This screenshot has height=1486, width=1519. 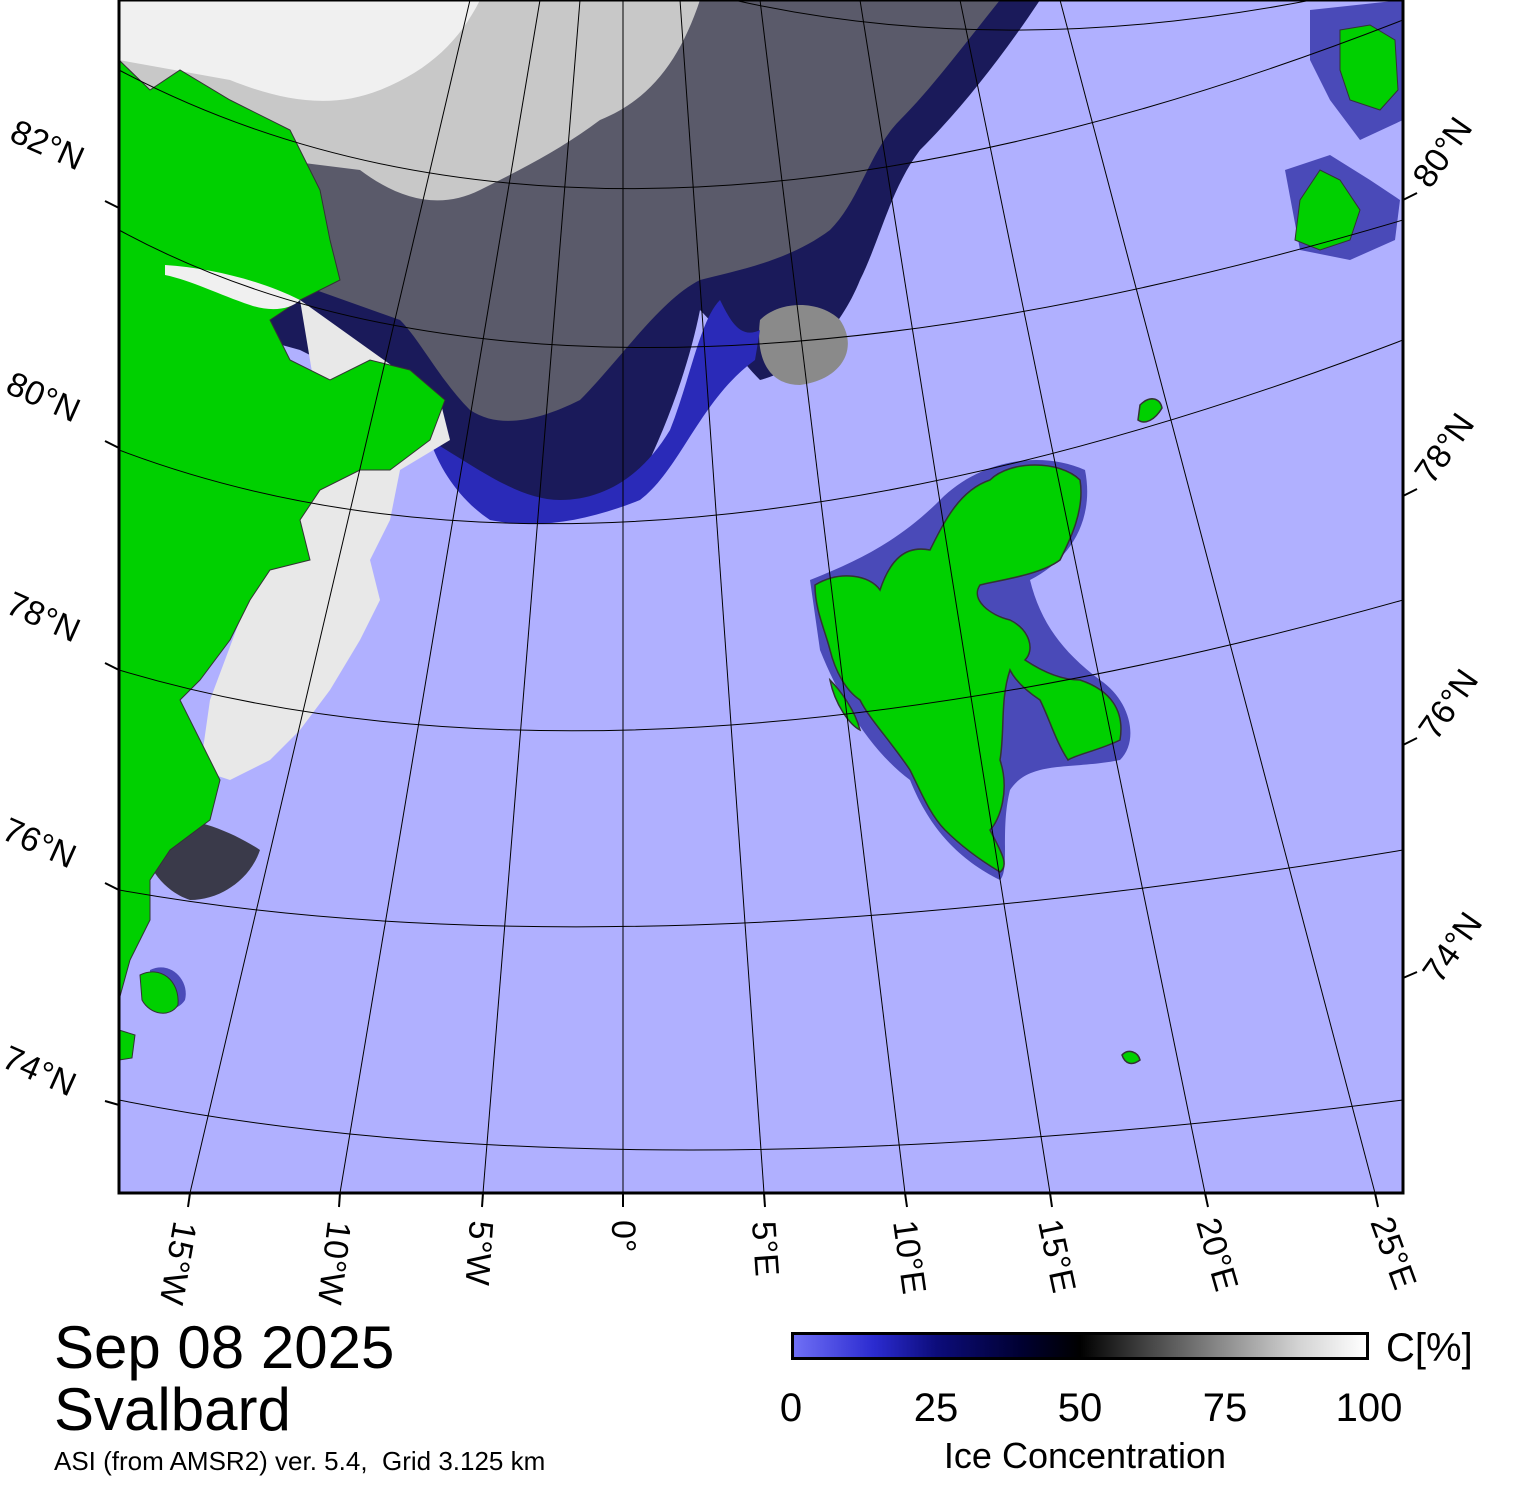 I want to click on lon-labels: 15°W 10°W 5°W 0° 5°E 10°E 15°E 20°E 25°E, so click(x=788, y=1260).